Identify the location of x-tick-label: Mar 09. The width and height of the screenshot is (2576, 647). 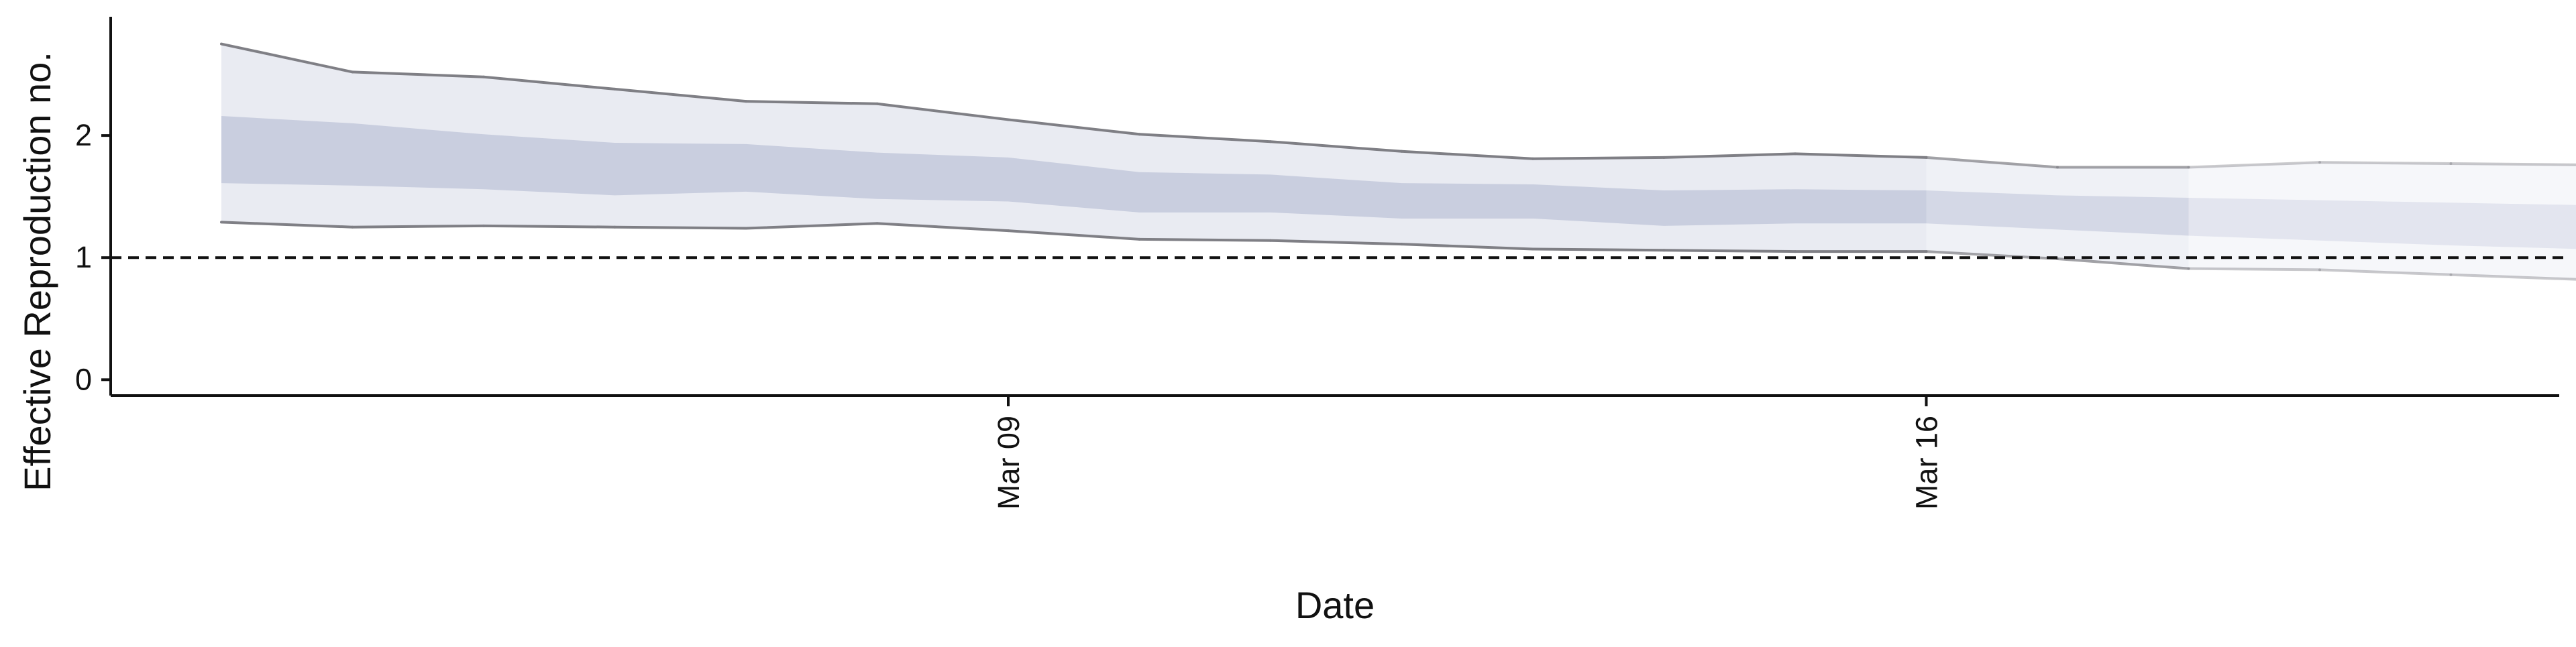
(1008, 463).